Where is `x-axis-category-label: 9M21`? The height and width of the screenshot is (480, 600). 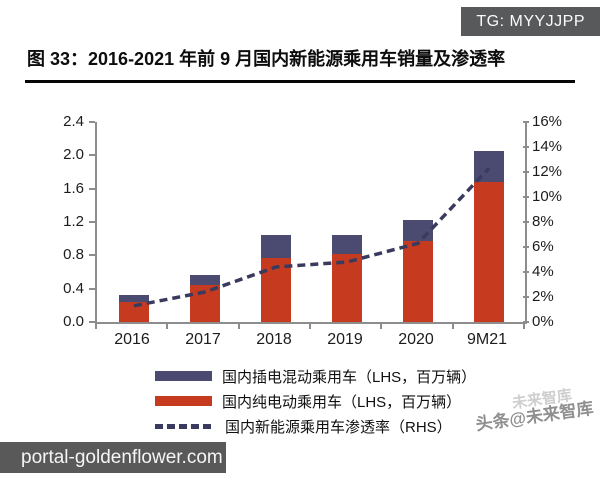 x-axis-category-label: 9M21 is located at coordinates (487, 339).